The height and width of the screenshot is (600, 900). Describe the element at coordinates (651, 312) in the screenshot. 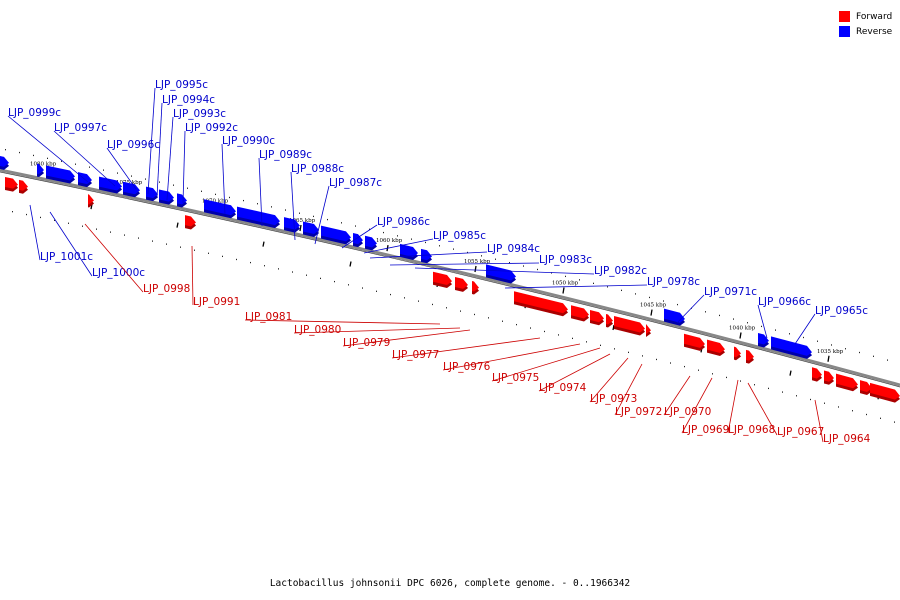

I see `kbp-tick` at that location.